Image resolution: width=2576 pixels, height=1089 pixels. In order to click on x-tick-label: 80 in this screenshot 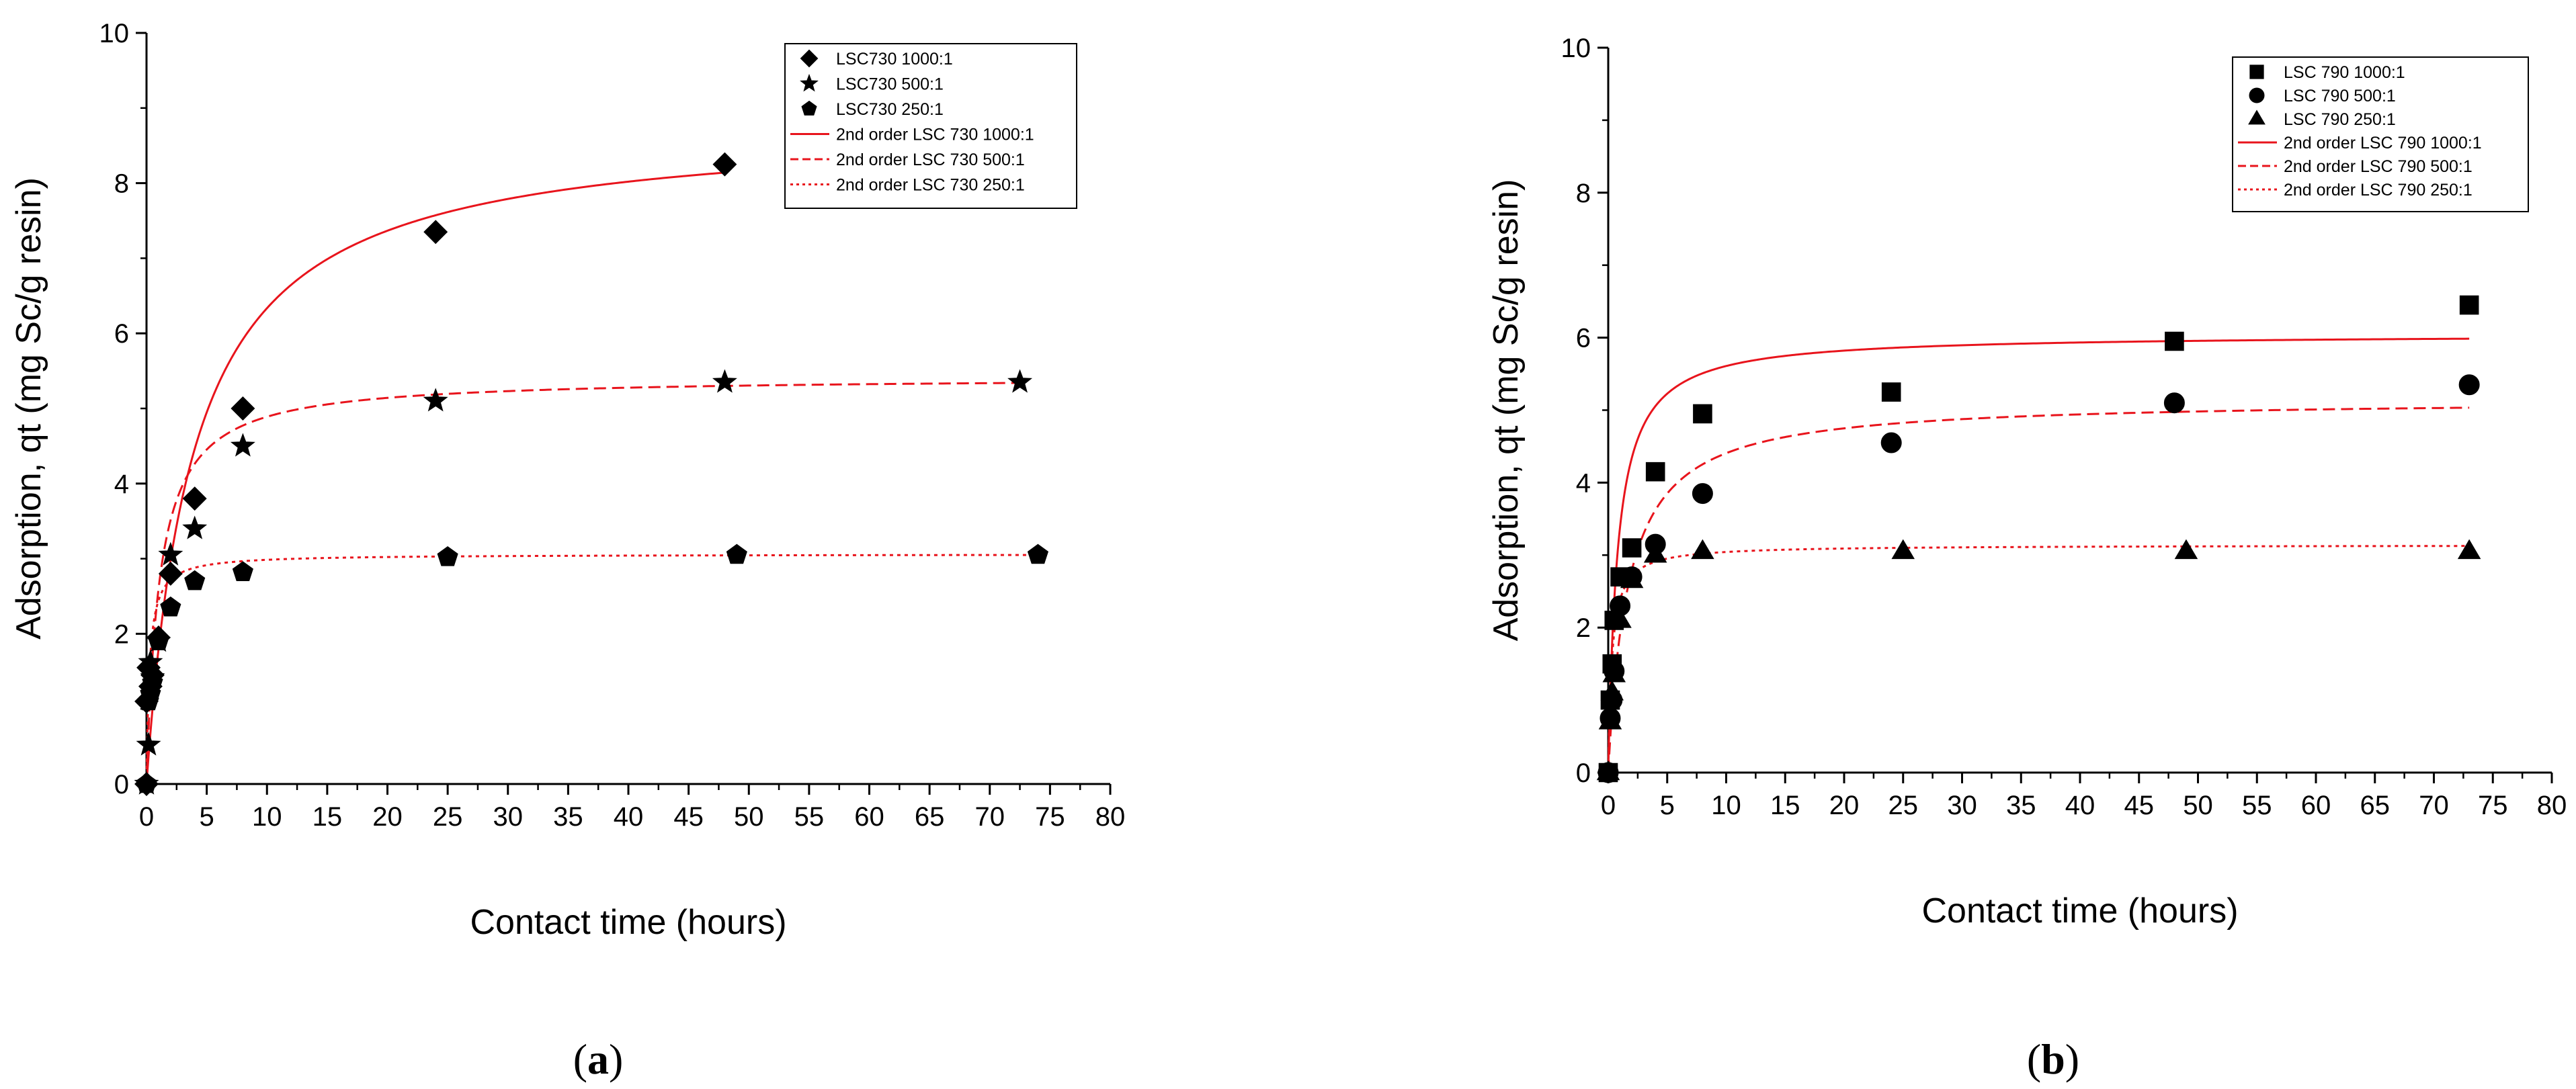, I will do `click(2552, 805)`.